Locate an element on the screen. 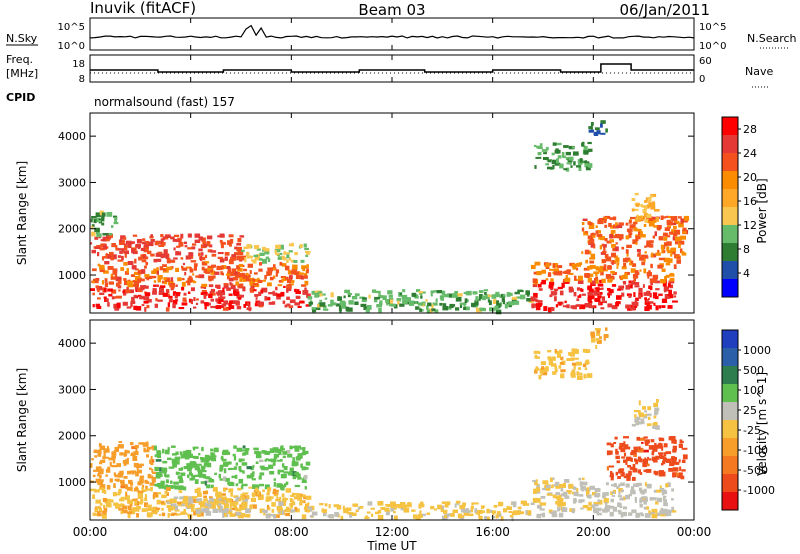 The image size is (800, 554). x-tick-label: 04:00 is located at coordinates (190, 532).